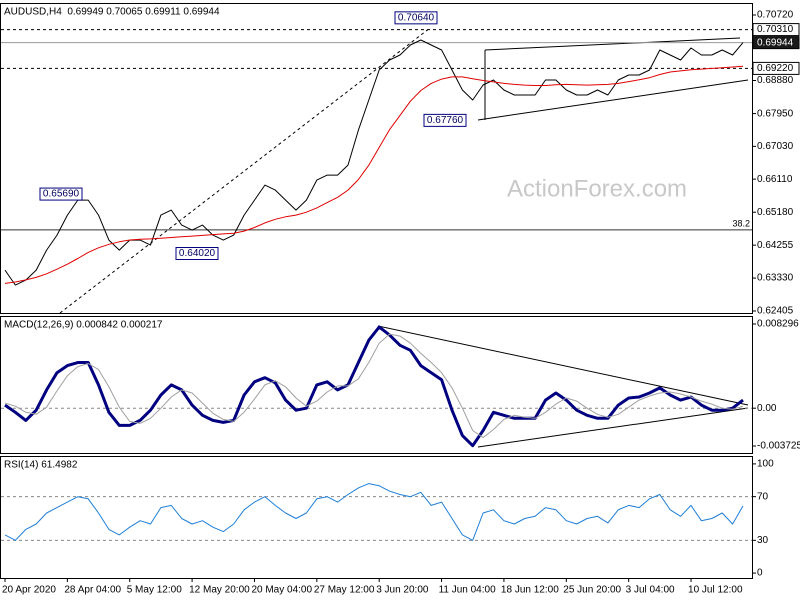 The image size is (800, 600). What do you see at coordinates (775, 146) in the screenshot?
I see `y-tick-label: 0.67030` at bounding box center [775, 146].